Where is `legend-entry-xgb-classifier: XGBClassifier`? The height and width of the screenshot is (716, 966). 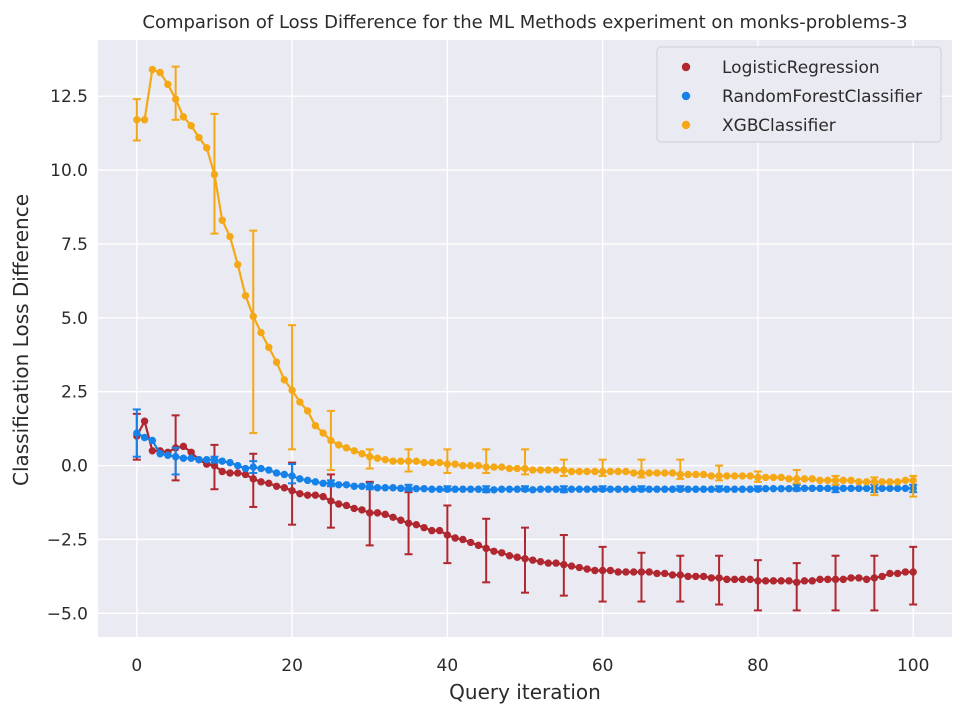
legend-entry-xgb-classifier: XGBClassifier is located at coordinates (758, 126).